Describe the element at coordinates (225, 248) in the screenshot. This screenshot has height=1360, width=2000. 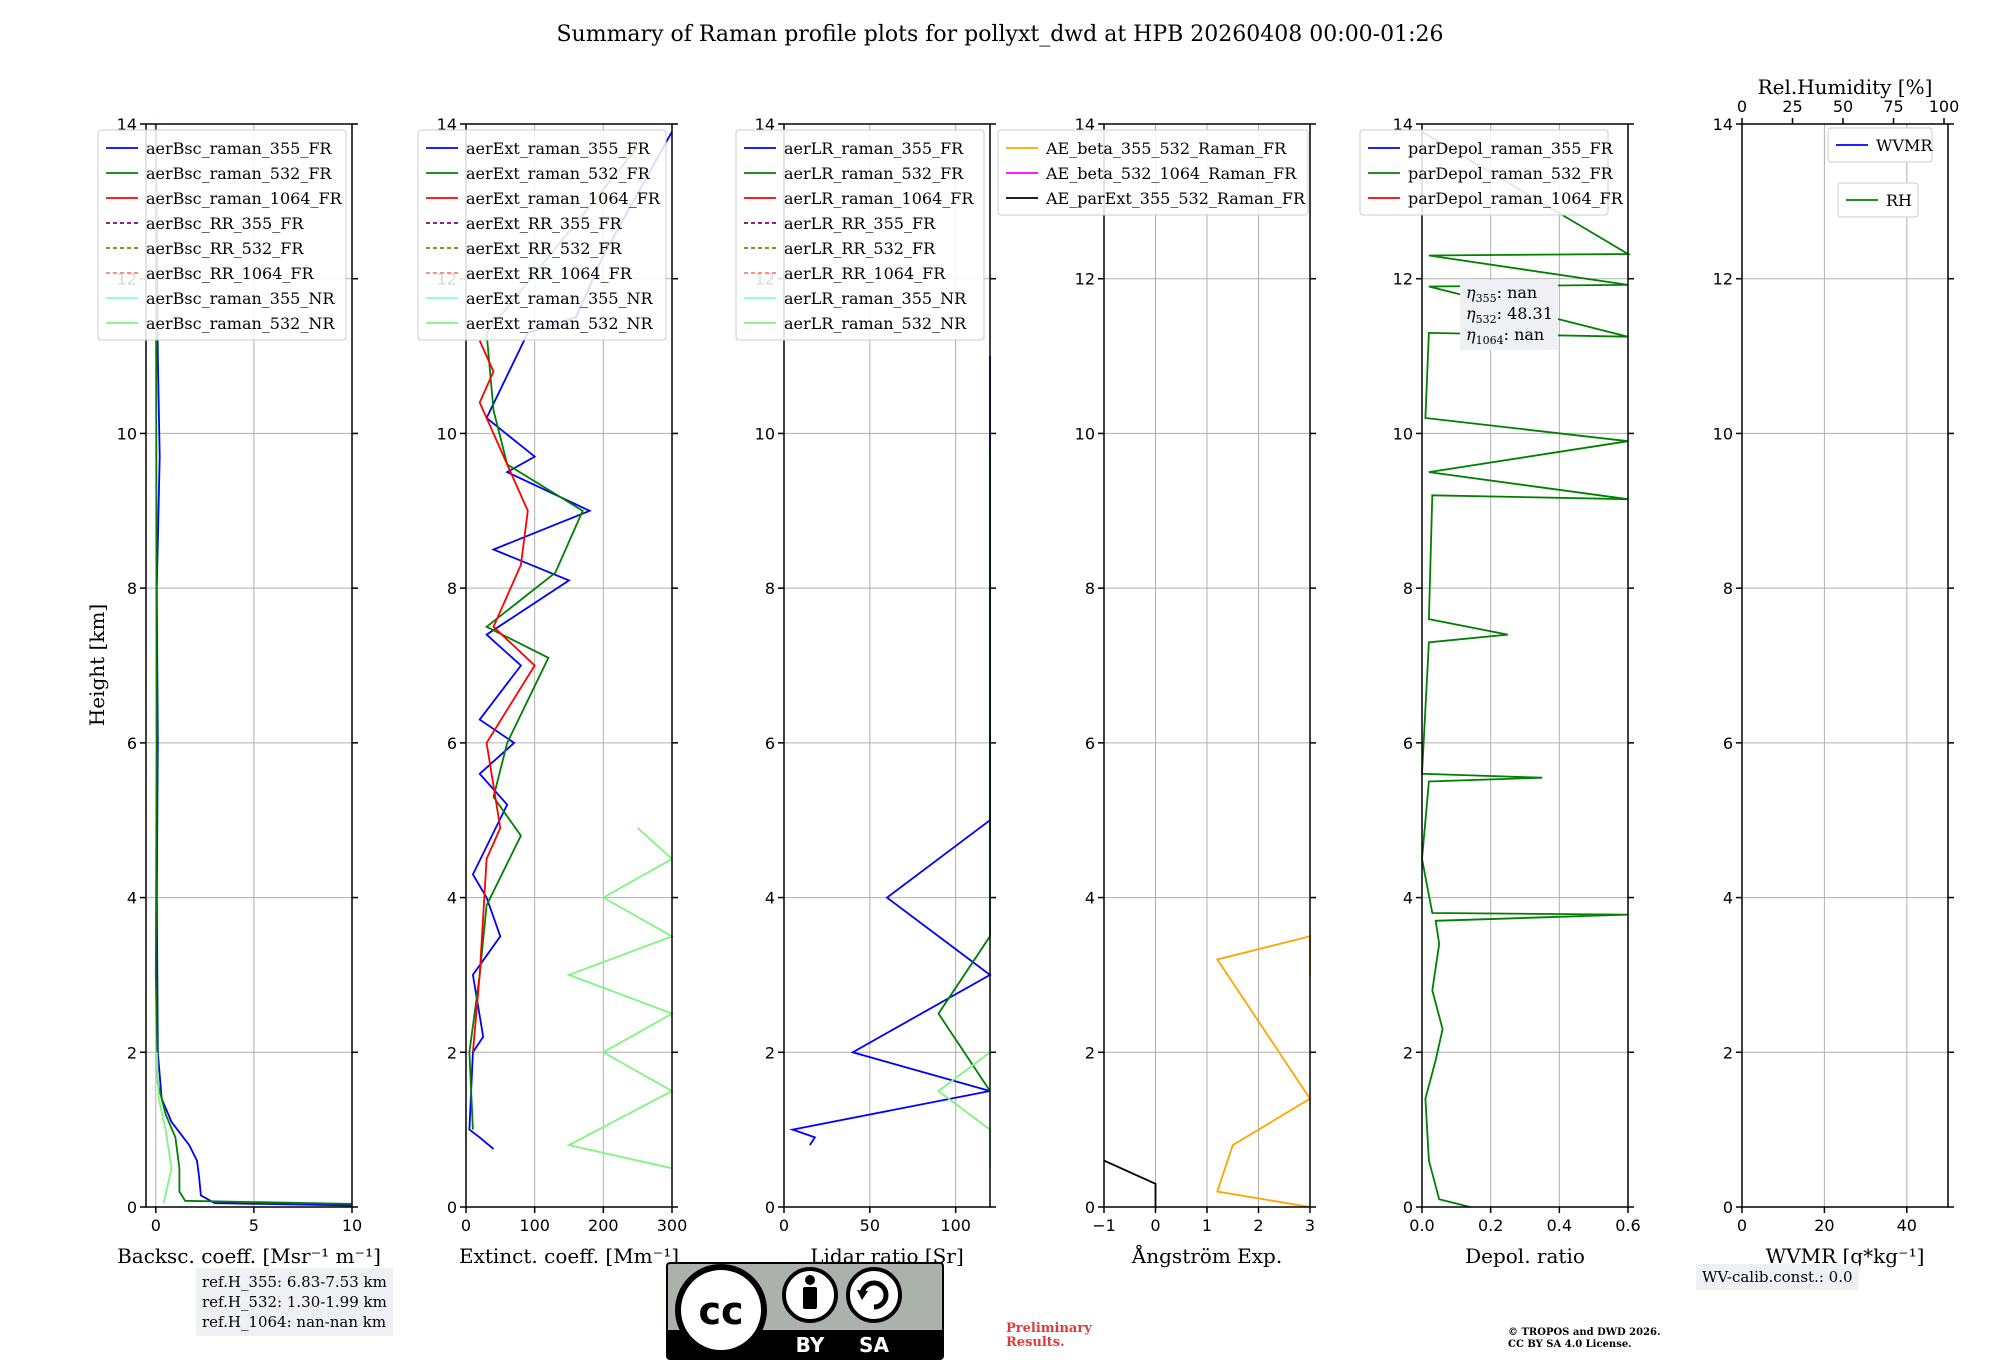
I see `legend-entry: aerBsc_RR_532_FR` at that location.